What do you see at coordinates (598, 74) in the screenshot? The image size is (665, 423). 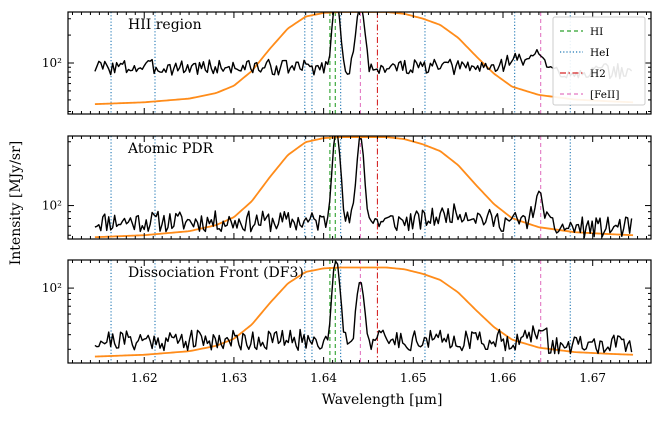 I see `legend-label: H2` at bounding box center [598, 74].